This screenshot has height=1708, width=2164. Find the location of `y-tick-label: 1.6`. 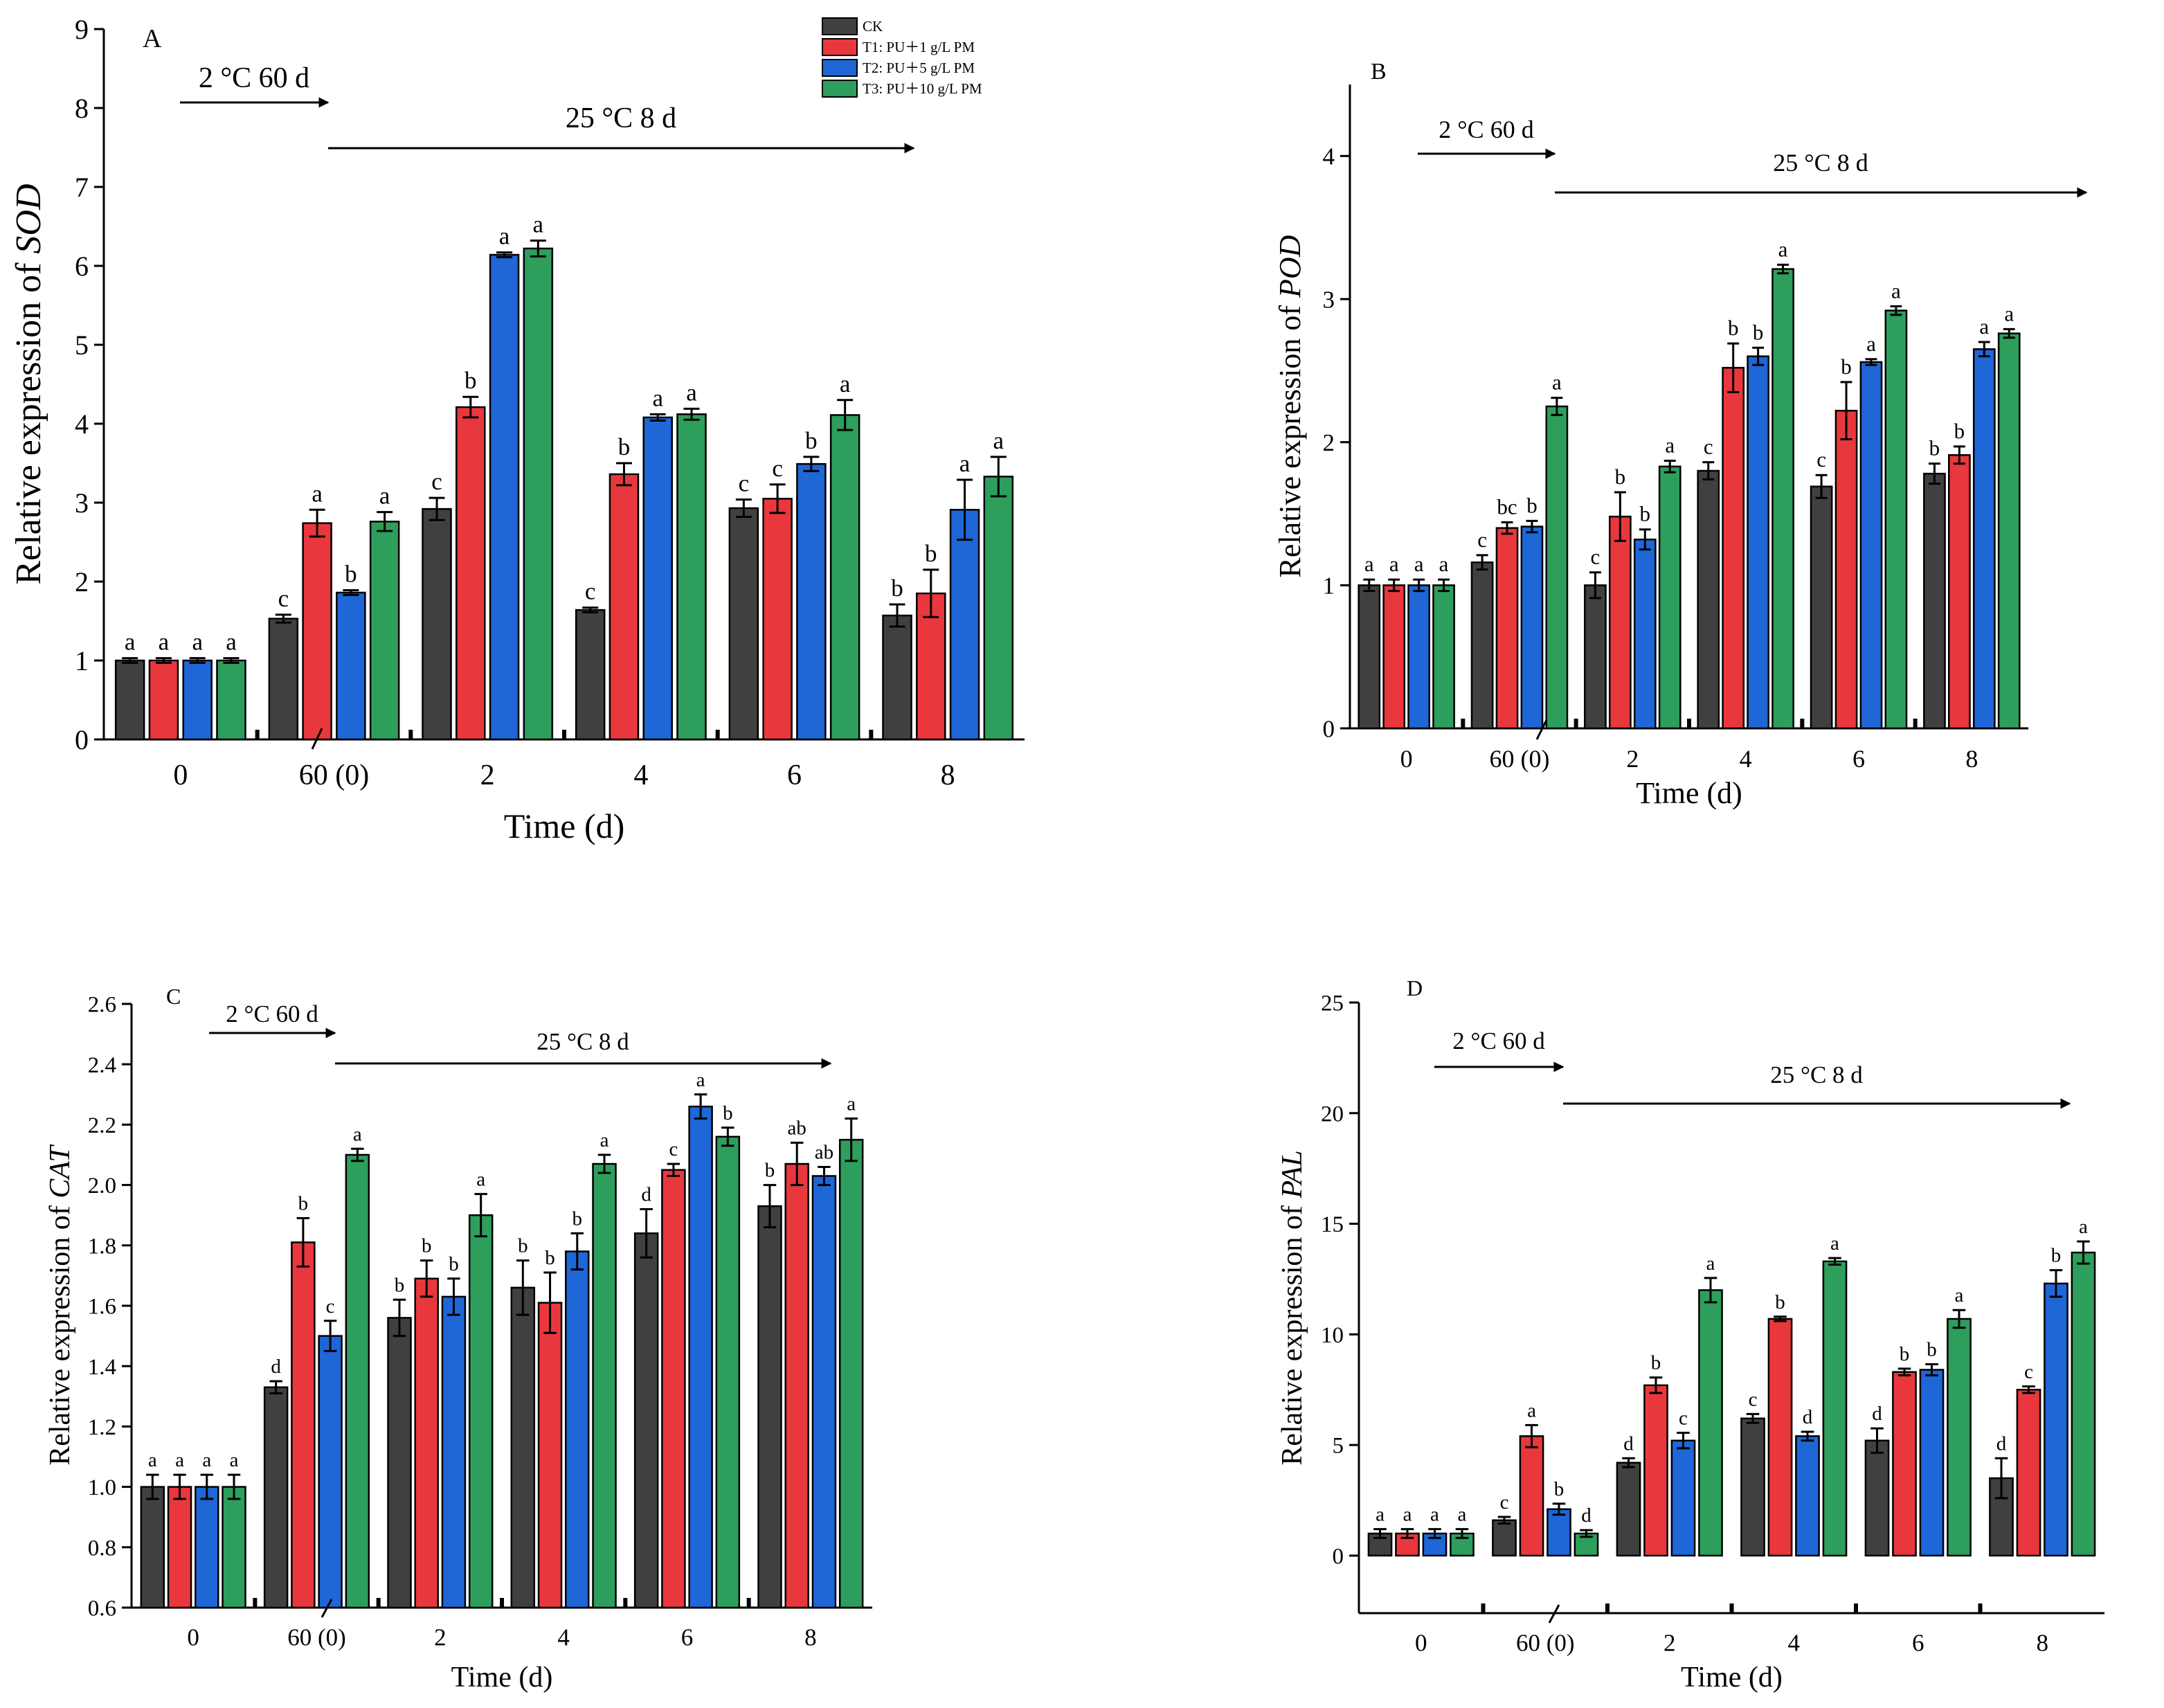

y-tick-label: 1.6 is located at coordinates (102, 1307).